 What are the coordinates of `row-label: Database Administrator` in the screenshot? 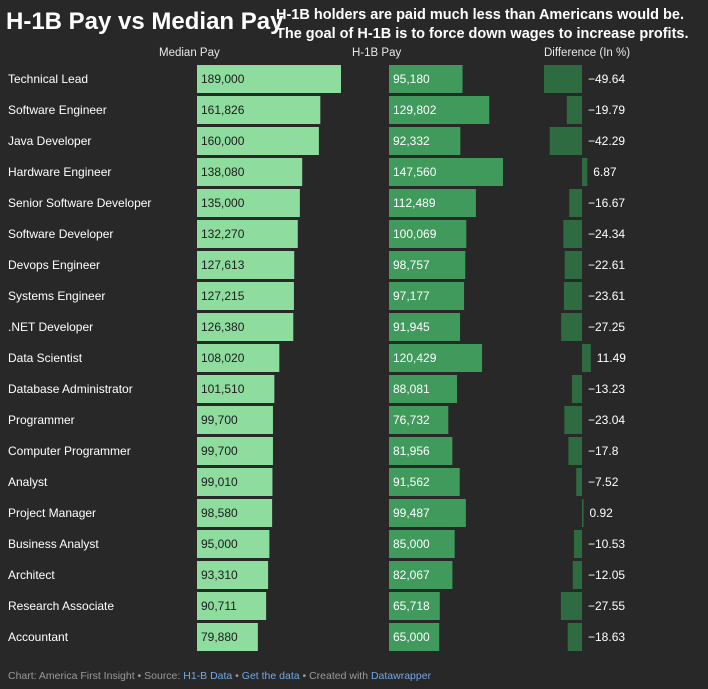 It's located at (70, 389).